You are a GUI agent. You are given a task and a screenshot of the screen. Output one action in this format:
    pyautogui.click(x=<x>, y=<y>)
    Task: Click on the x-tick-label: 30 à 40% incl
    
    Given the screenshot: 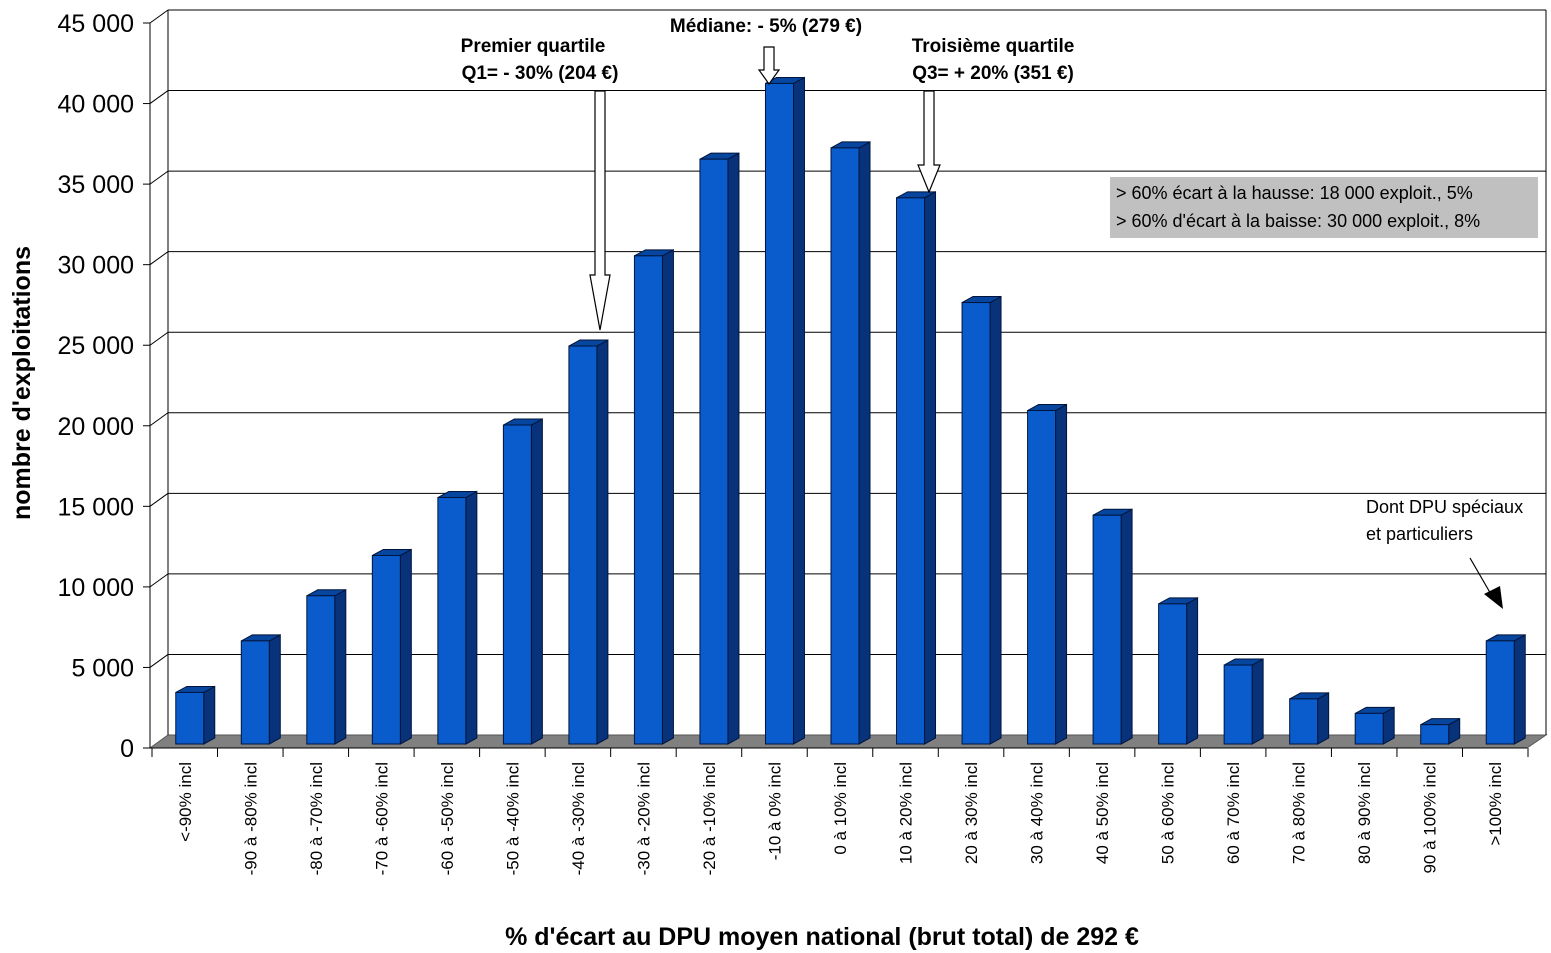 What is the action you would take?
    pyautogui.click(x=1037, y=813)
    